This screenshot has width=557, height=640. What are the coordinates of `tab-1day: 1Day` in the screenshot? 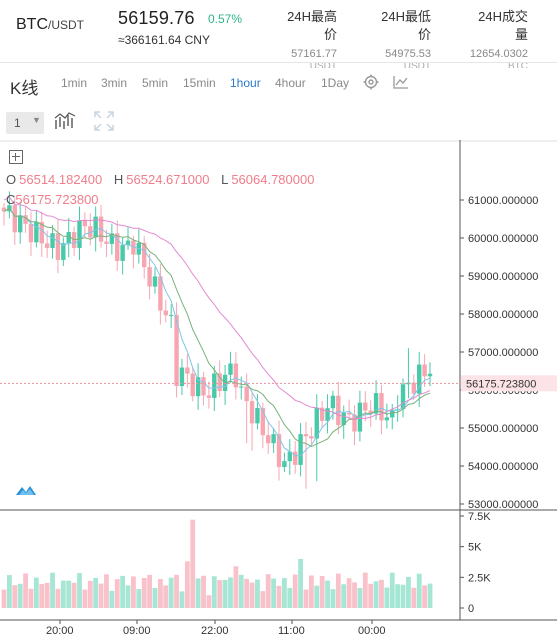 It's located at (335, 83).